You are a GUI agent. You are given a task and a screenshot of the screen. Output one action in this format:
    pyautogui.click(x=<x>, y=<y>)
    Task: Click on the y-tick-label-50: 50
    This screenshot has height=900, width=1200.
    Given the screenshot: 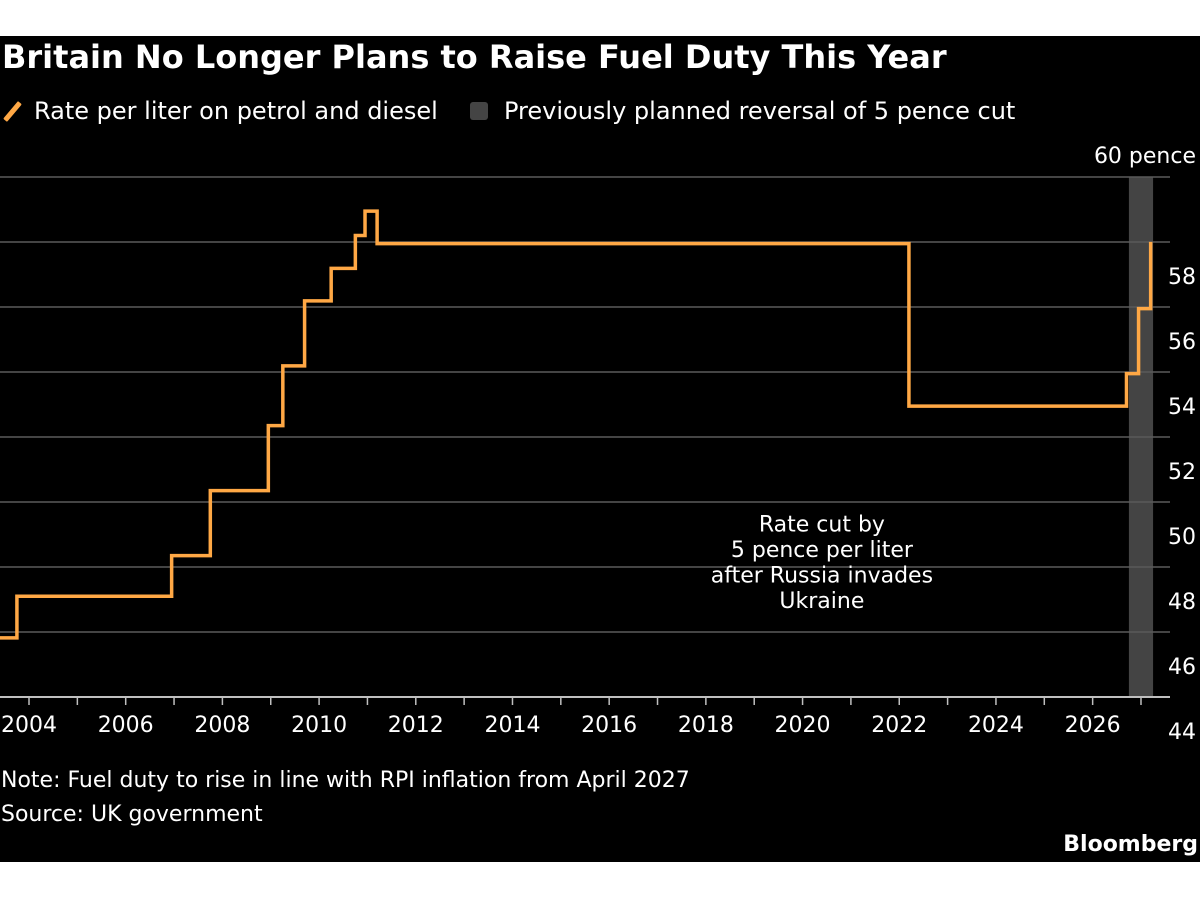 What is the action you would take?
    pyautogui.click(x=1182, y=537)
    